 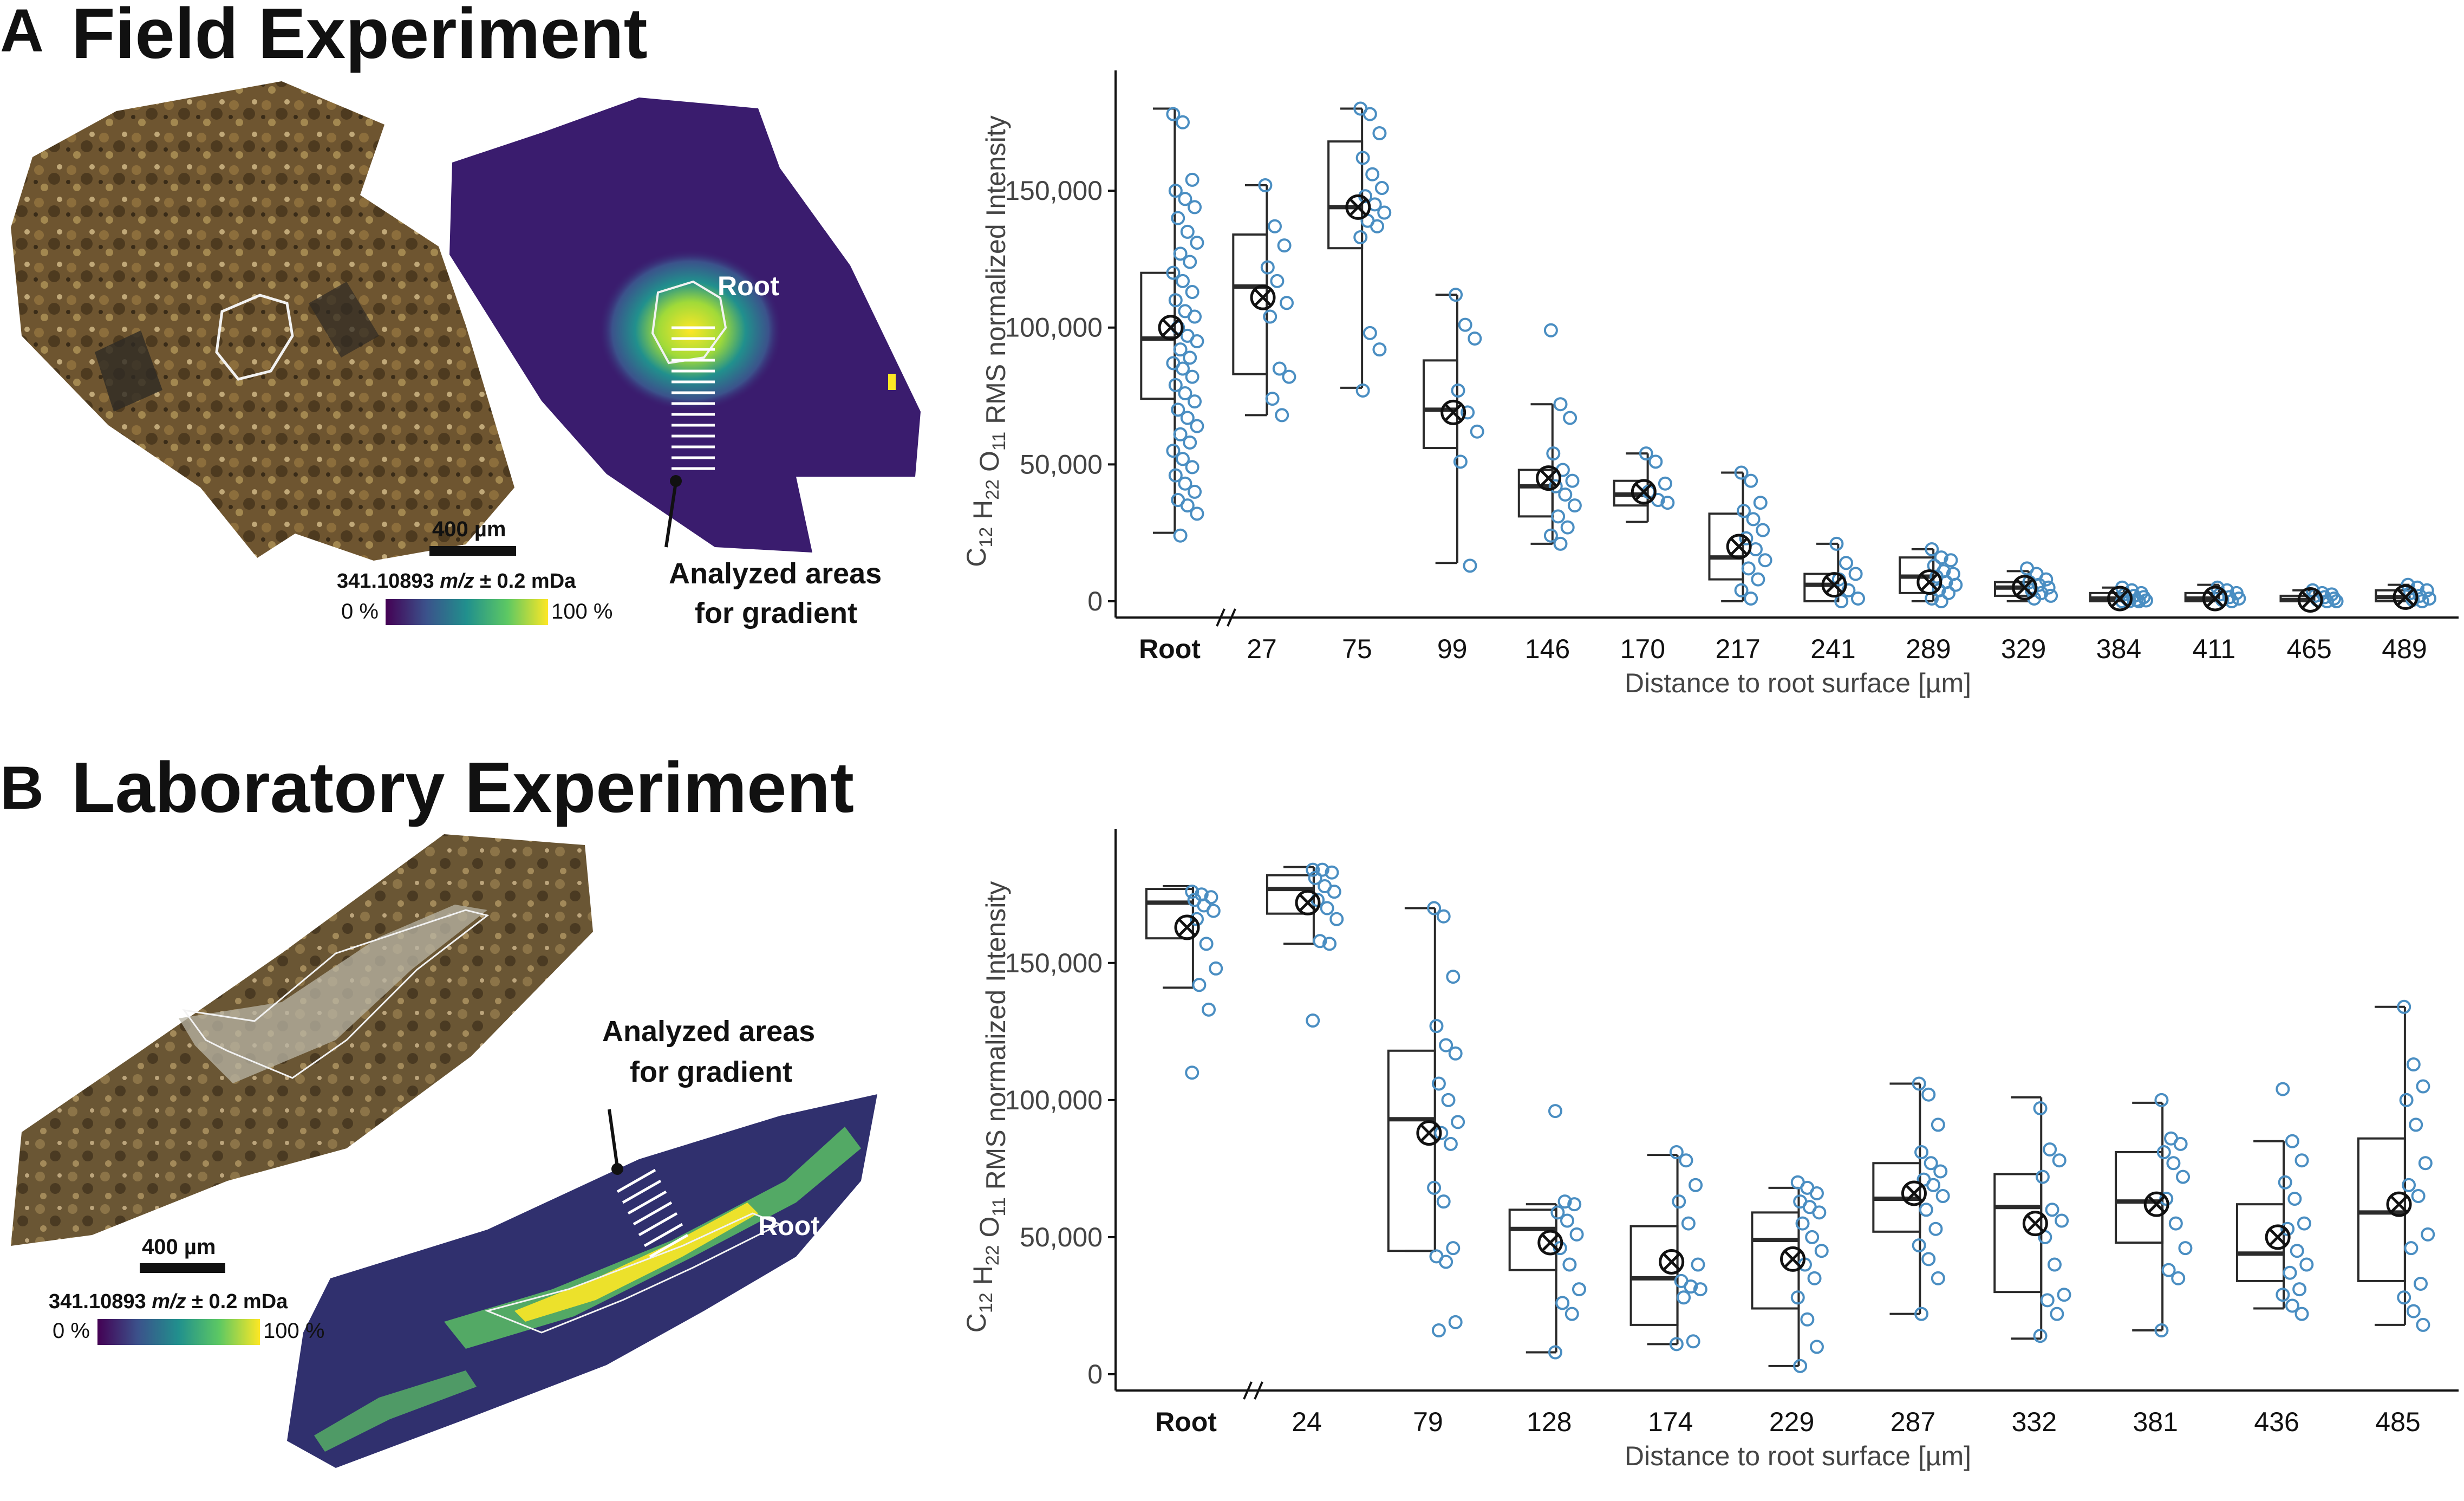 What do you see at coordinates (293, 1331) in the screenshot?
I see `panel-b-colorbar-max: 100 %` at bounding box center [293, 1331].